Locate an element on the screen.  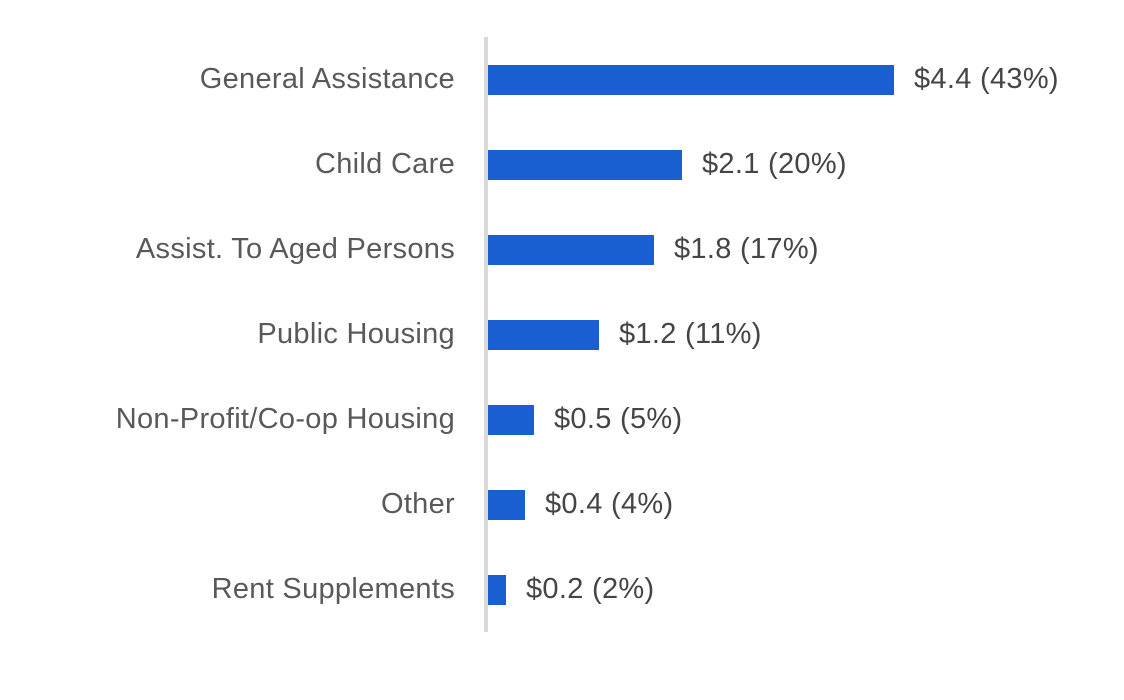
bar-row: Assist. To Aged Persons $1.8 (17%) is located at coordinates (562, 249).